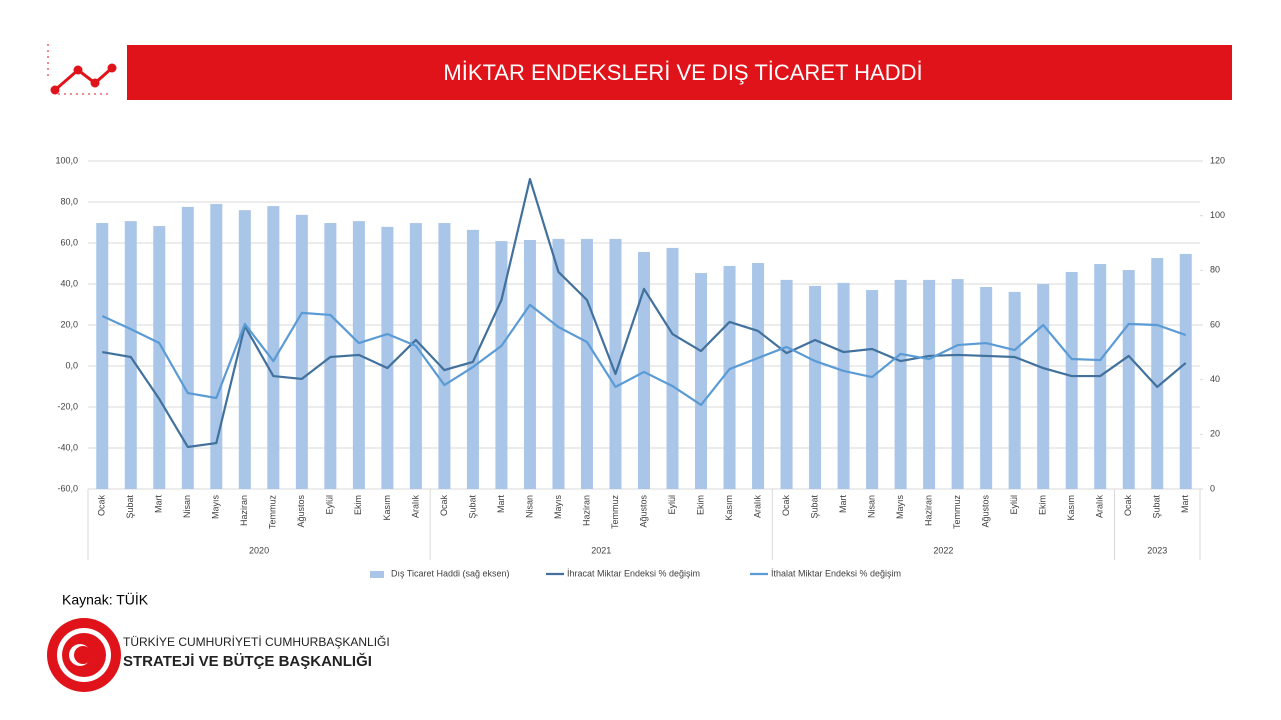  What do you see at coordinates (943, 550) in the screenshot?
I see `x-group-label: 2022` at bounding box center [943, 550].